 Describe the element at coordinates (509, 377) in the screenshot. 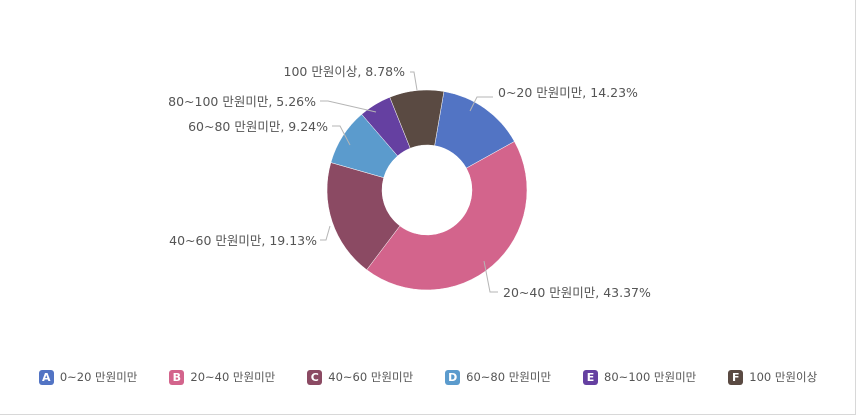

I see `legend-label: 60~80 만원미만` at that location.